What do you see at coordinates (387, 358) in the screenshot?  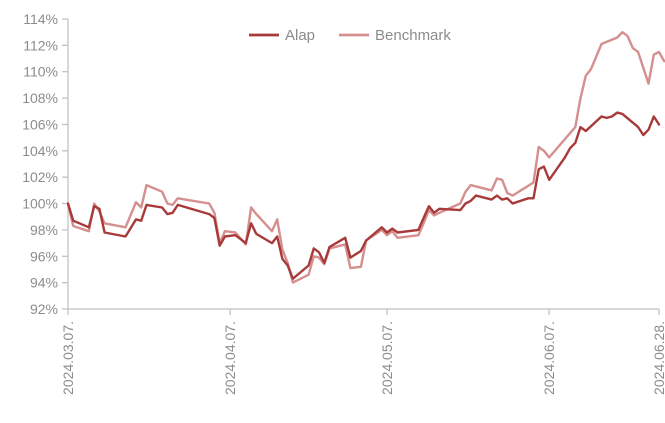 I see `x-tick-label: 2024.05.07.` at bounding box center [387, 358].